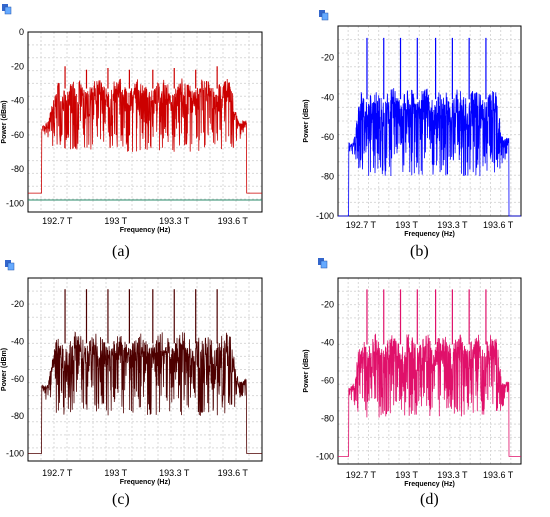 The image size is (550, 517). Describe the element at coordinates (429, 499) in the screenshot. I see `panel-caption-d: (d)` at that location.